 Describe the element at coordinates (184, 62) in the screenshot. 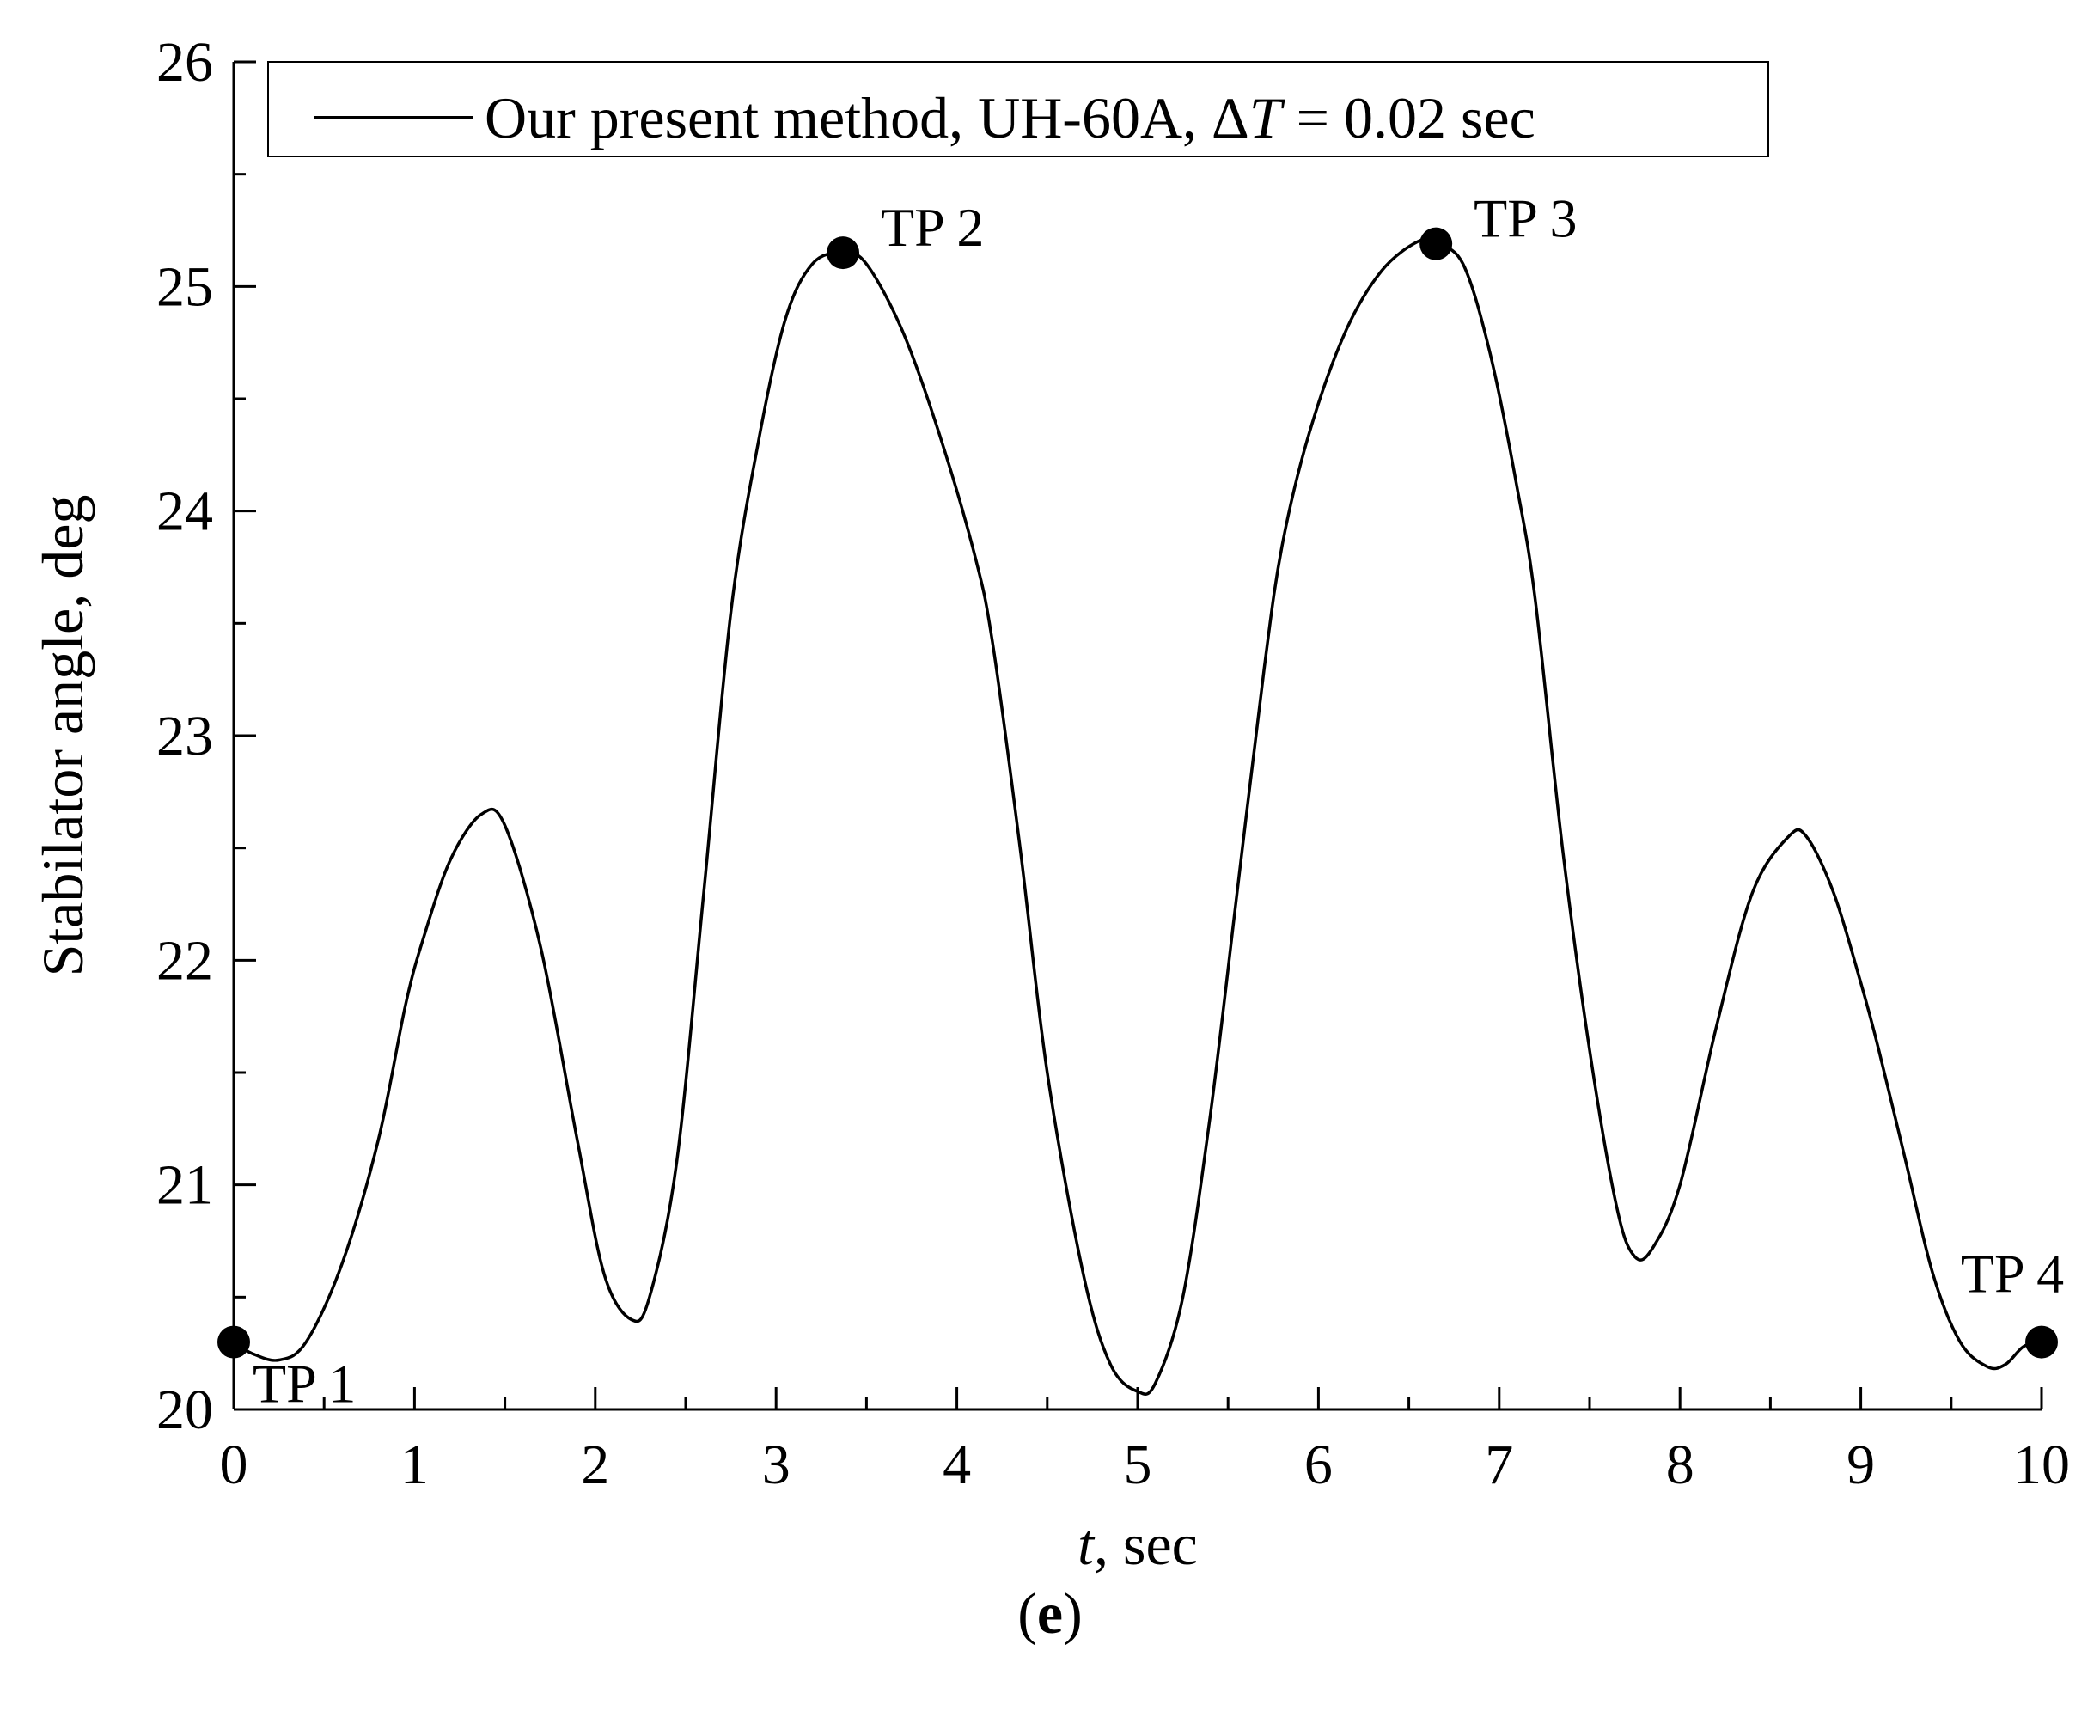

I see `y-tick-label: 26` at that location.